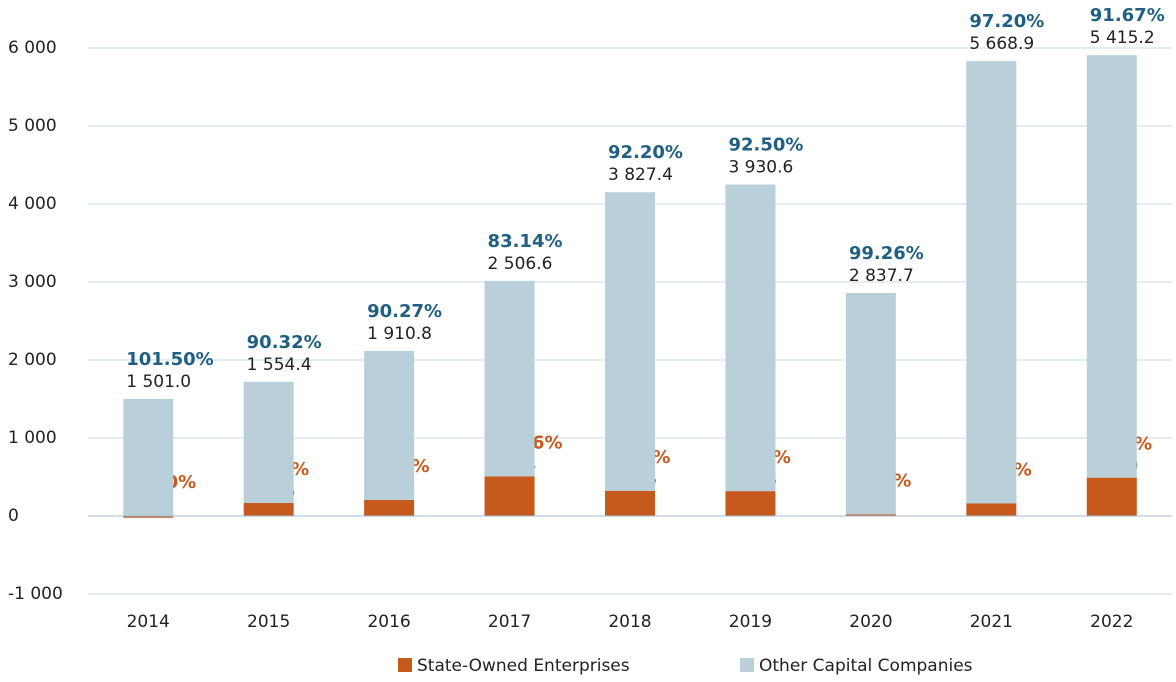 Image resolution: width=1176 pixels, height=682 pixels. I want to click on value-label: 1 501.0, so click(158, 382).